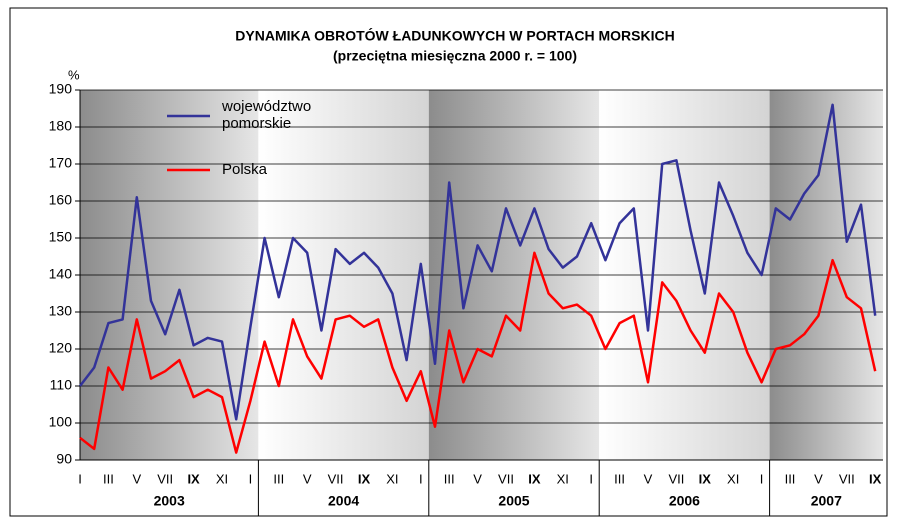 The image size is (898, 526). Describe the element at coordinates (61, 348) in the screenshot. I see `y-tick-label: 120` at that location.